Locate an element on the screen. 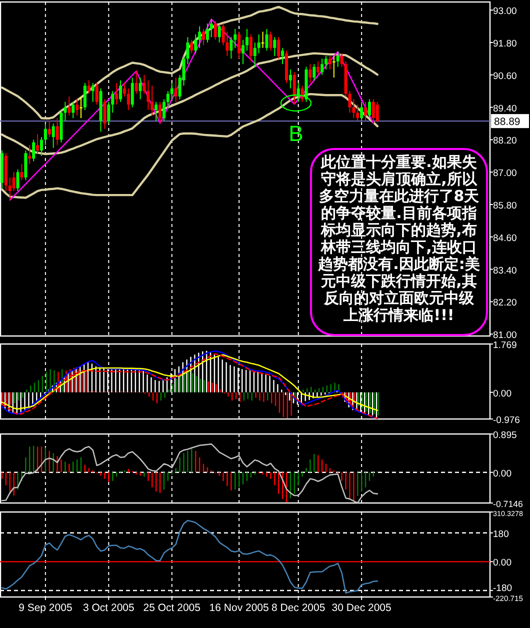 The width and height of the screenshot is (530, 628). y-tick-label: 180 is located at coordinates (501, 534).